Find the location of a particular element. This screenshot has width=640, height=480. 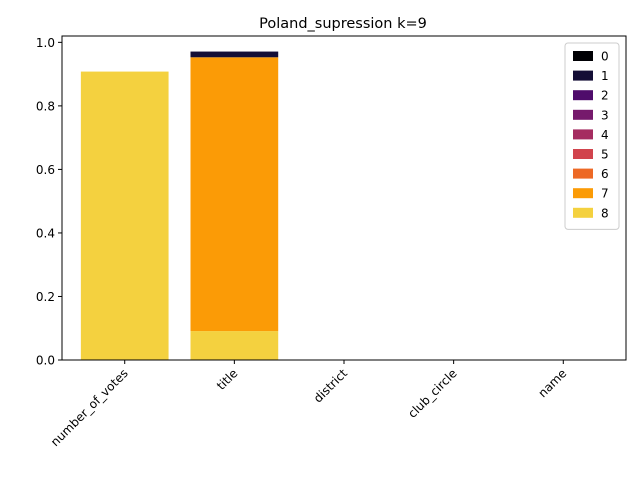

legend-label: 5 is located at coordinates (605, 155).